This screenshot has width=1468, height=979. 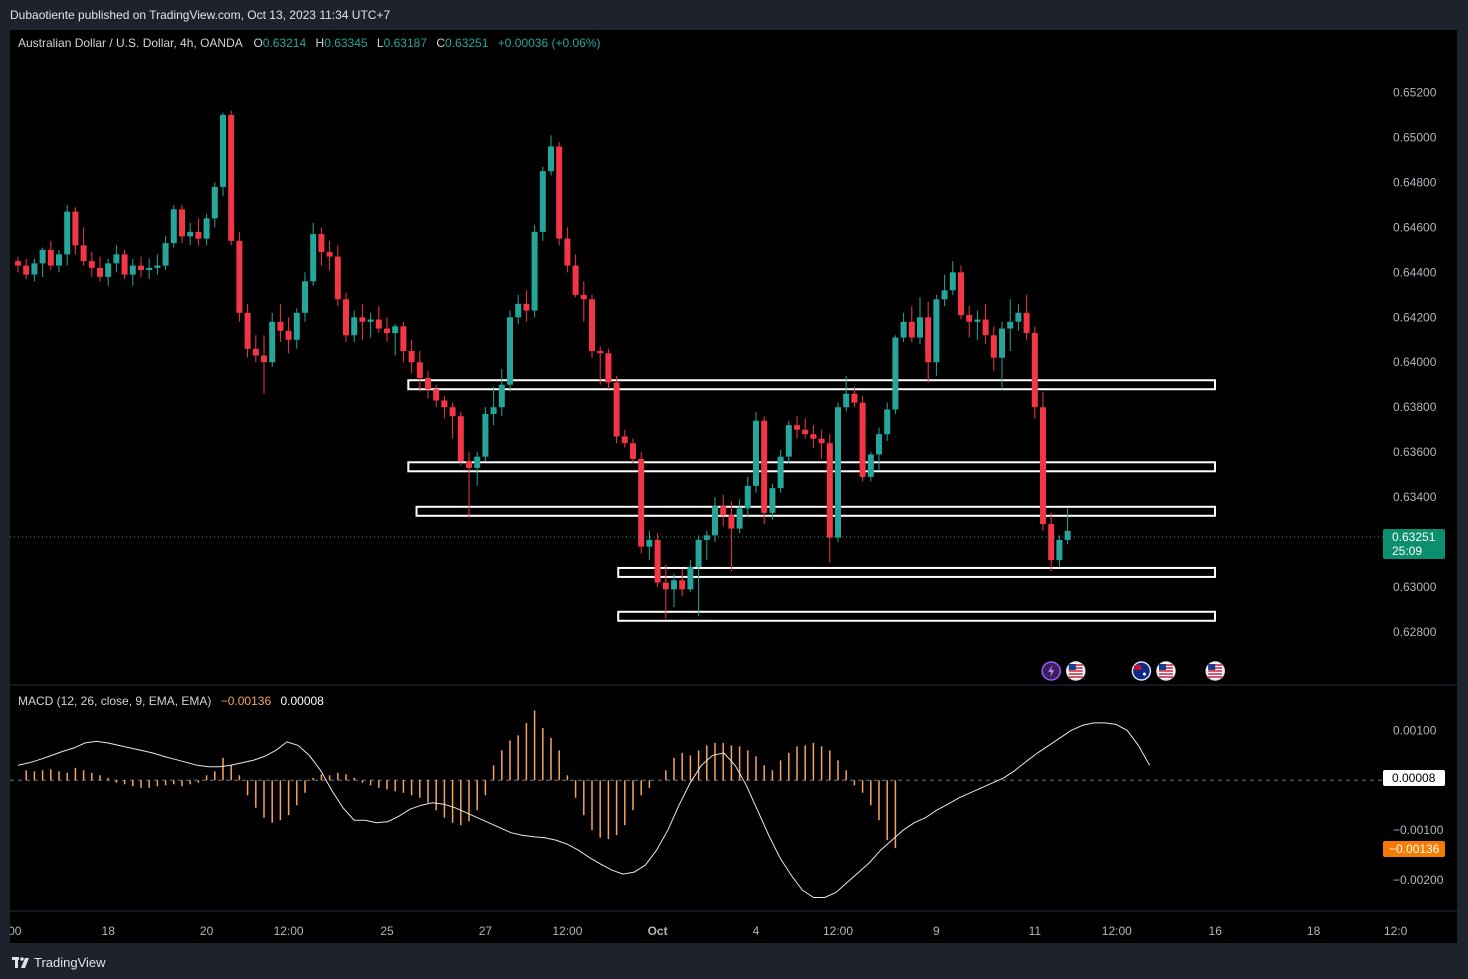 I want to click on macd-line-badge: 0.00008, so click(x=1414, y=778).